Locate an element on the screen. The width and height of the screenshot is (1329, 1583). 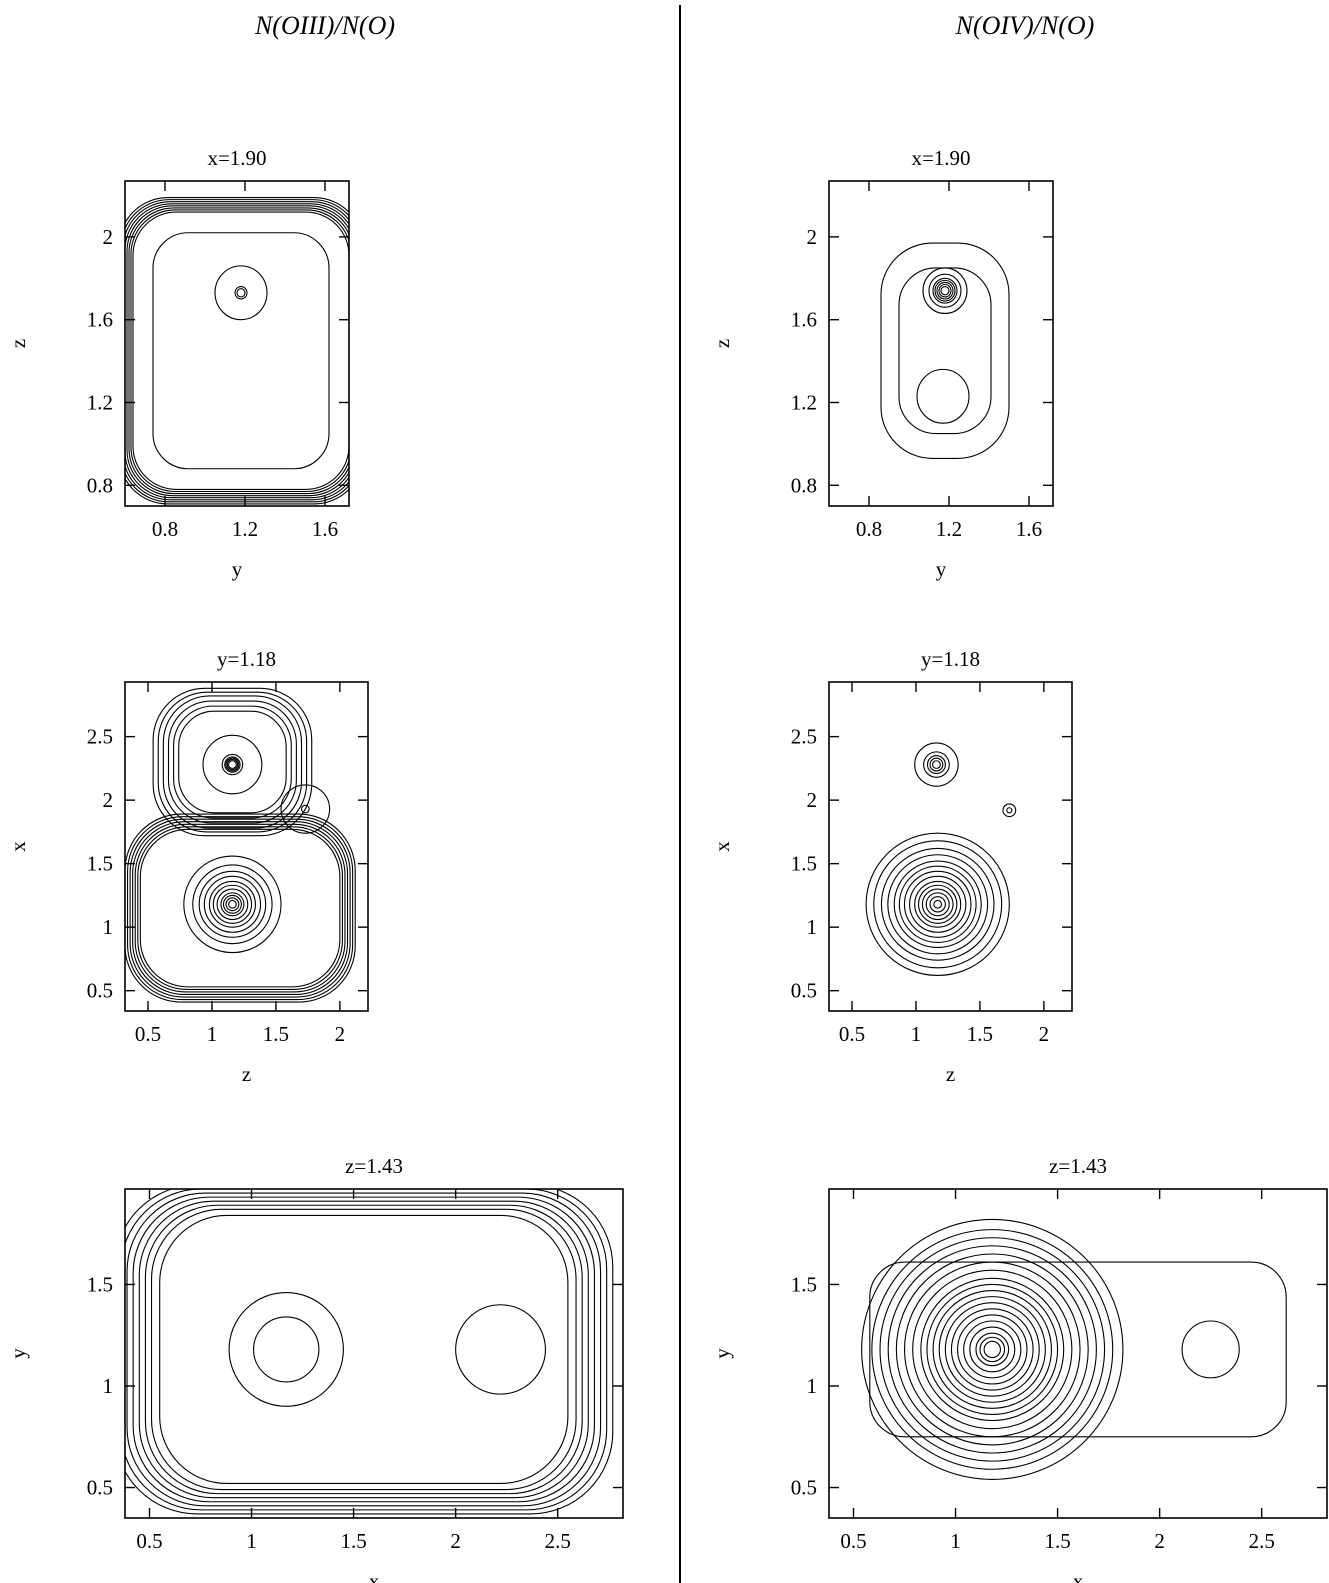
y-tick-label: 2.5 is located at coordinates (100, 737).